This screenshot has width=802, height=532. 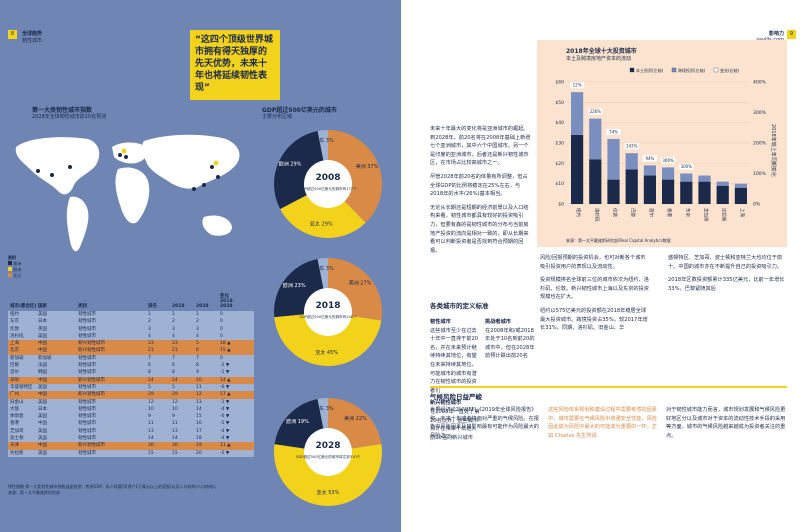 I want to click on table-cell: 10, so click(x=199, y=380).